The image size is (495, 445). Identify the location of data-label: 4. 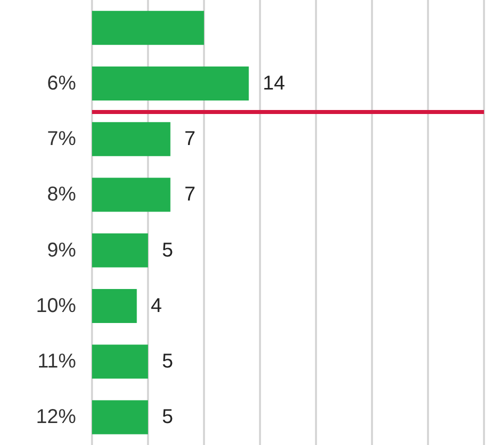
(156, 305).